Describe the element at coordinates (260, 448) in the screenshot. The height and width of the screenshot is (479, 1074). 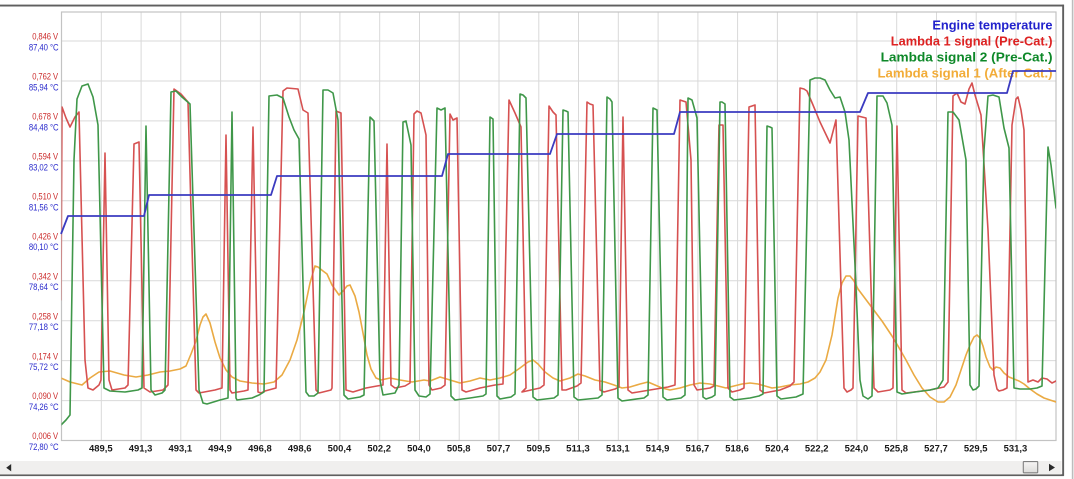
I see `svg-text: 496,8` at that location.